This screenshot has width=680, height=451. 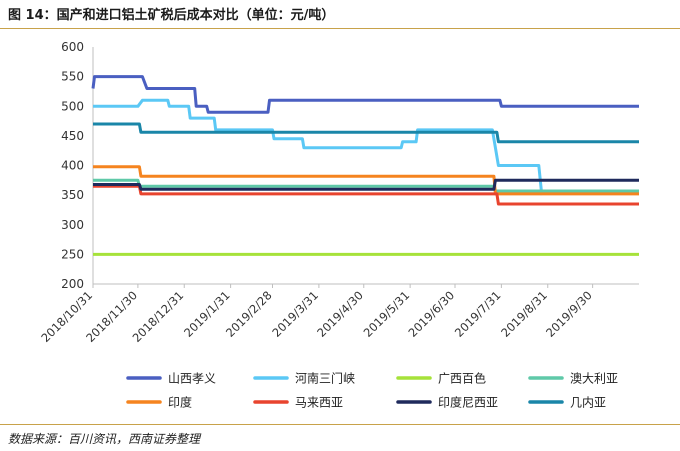 I want to click on y-tick-label: 200, so click(x=72, y=284).